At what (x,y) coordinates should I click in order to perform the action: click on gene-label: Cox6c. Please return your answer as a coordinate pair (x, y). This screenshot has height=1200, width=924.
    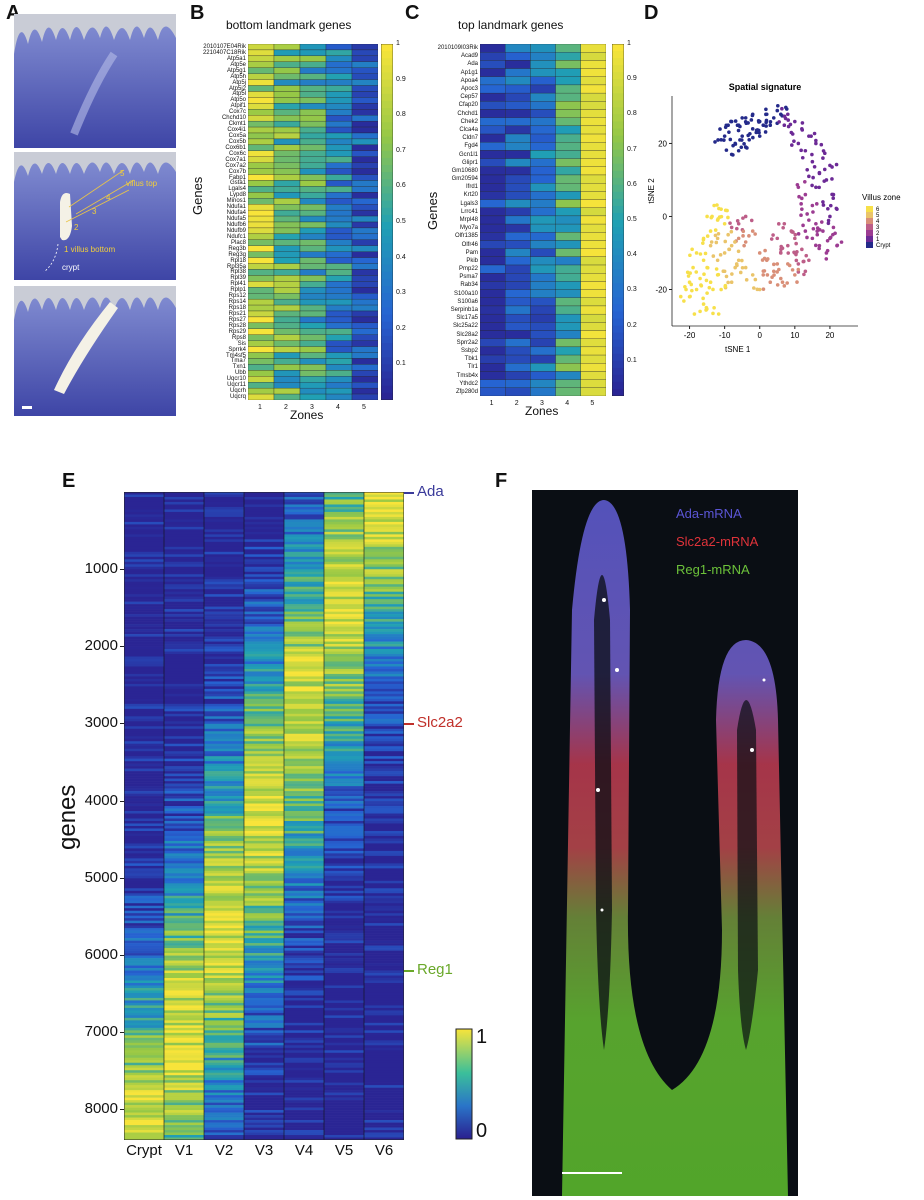
    Looking at the image, I should click on (237, 153).